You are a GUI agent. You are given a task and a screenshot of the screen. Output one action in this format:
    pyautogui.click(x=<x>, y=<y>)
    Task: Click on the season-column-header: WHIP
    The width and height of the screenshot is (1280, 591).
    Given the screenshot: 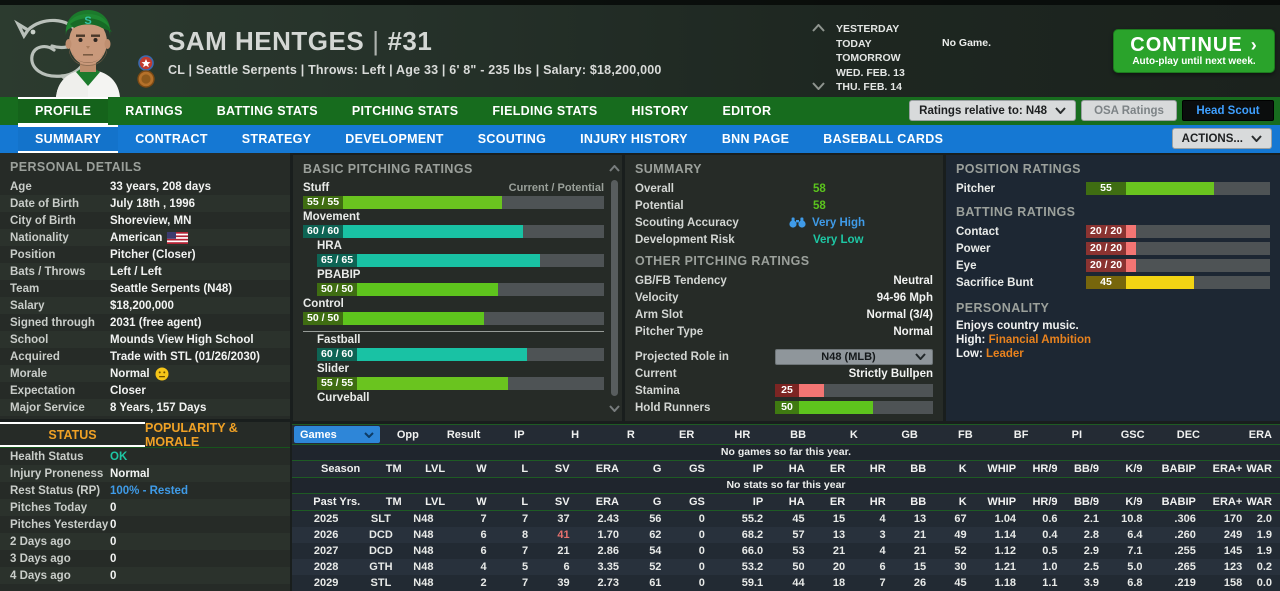 What is the action you would take?
    pyautogui.click(x=991, y=469)
    